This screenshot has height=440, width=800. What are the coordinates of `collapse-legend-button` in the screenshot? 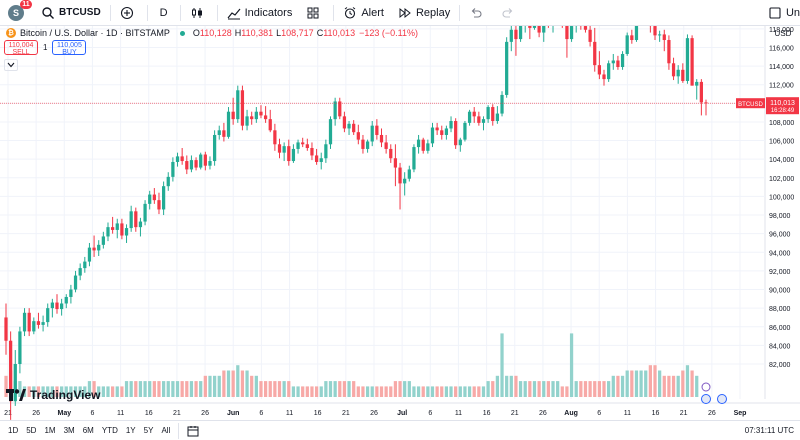 It's located at (11, 65).